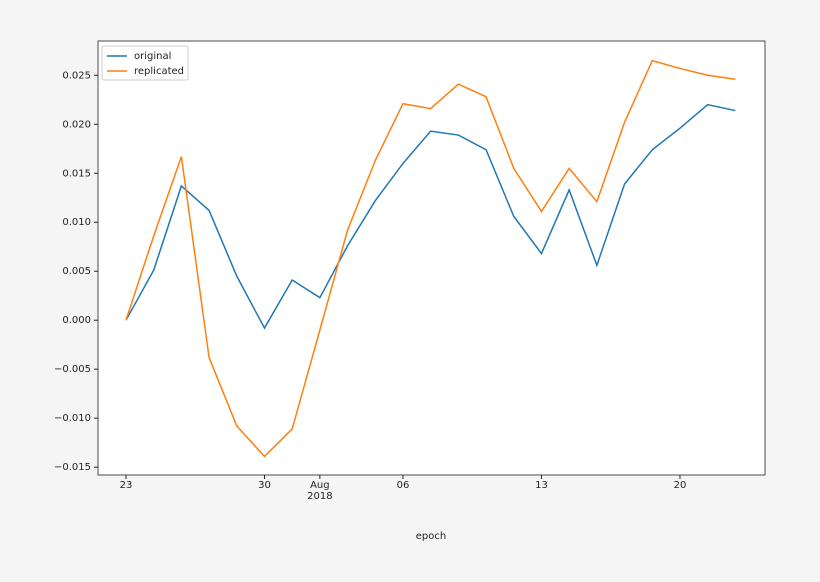 The image size is (820, 582). I want to click on legend-label: original, so click(152, 56).